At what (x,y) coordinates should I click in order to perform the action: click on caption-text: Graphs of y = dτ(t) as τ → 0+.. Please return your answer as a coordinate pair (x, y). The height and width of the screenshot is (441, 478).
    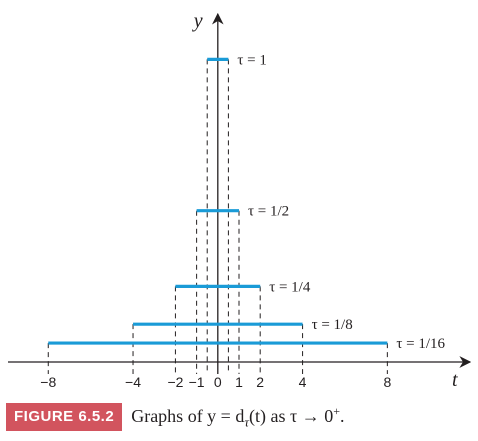
    Looking at the image, I should click on (237, 417).